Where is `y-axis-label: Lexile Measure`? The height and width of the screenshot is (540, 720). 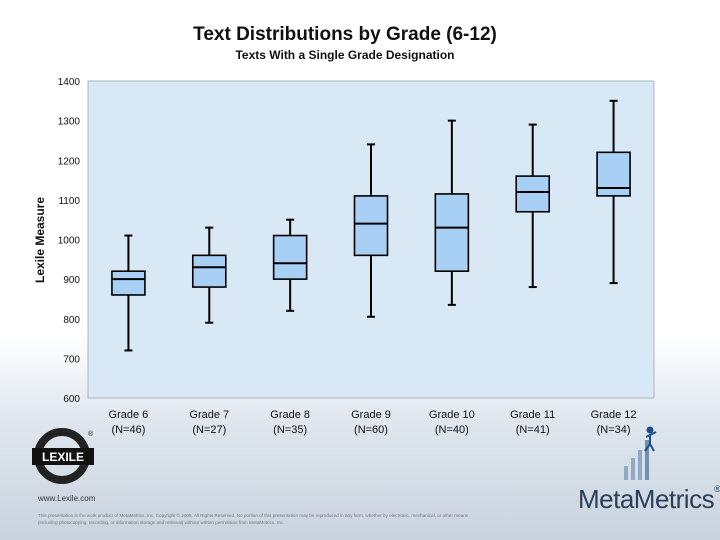
y-axis-label: Lexile Measure is located at coordinates (40, 240).